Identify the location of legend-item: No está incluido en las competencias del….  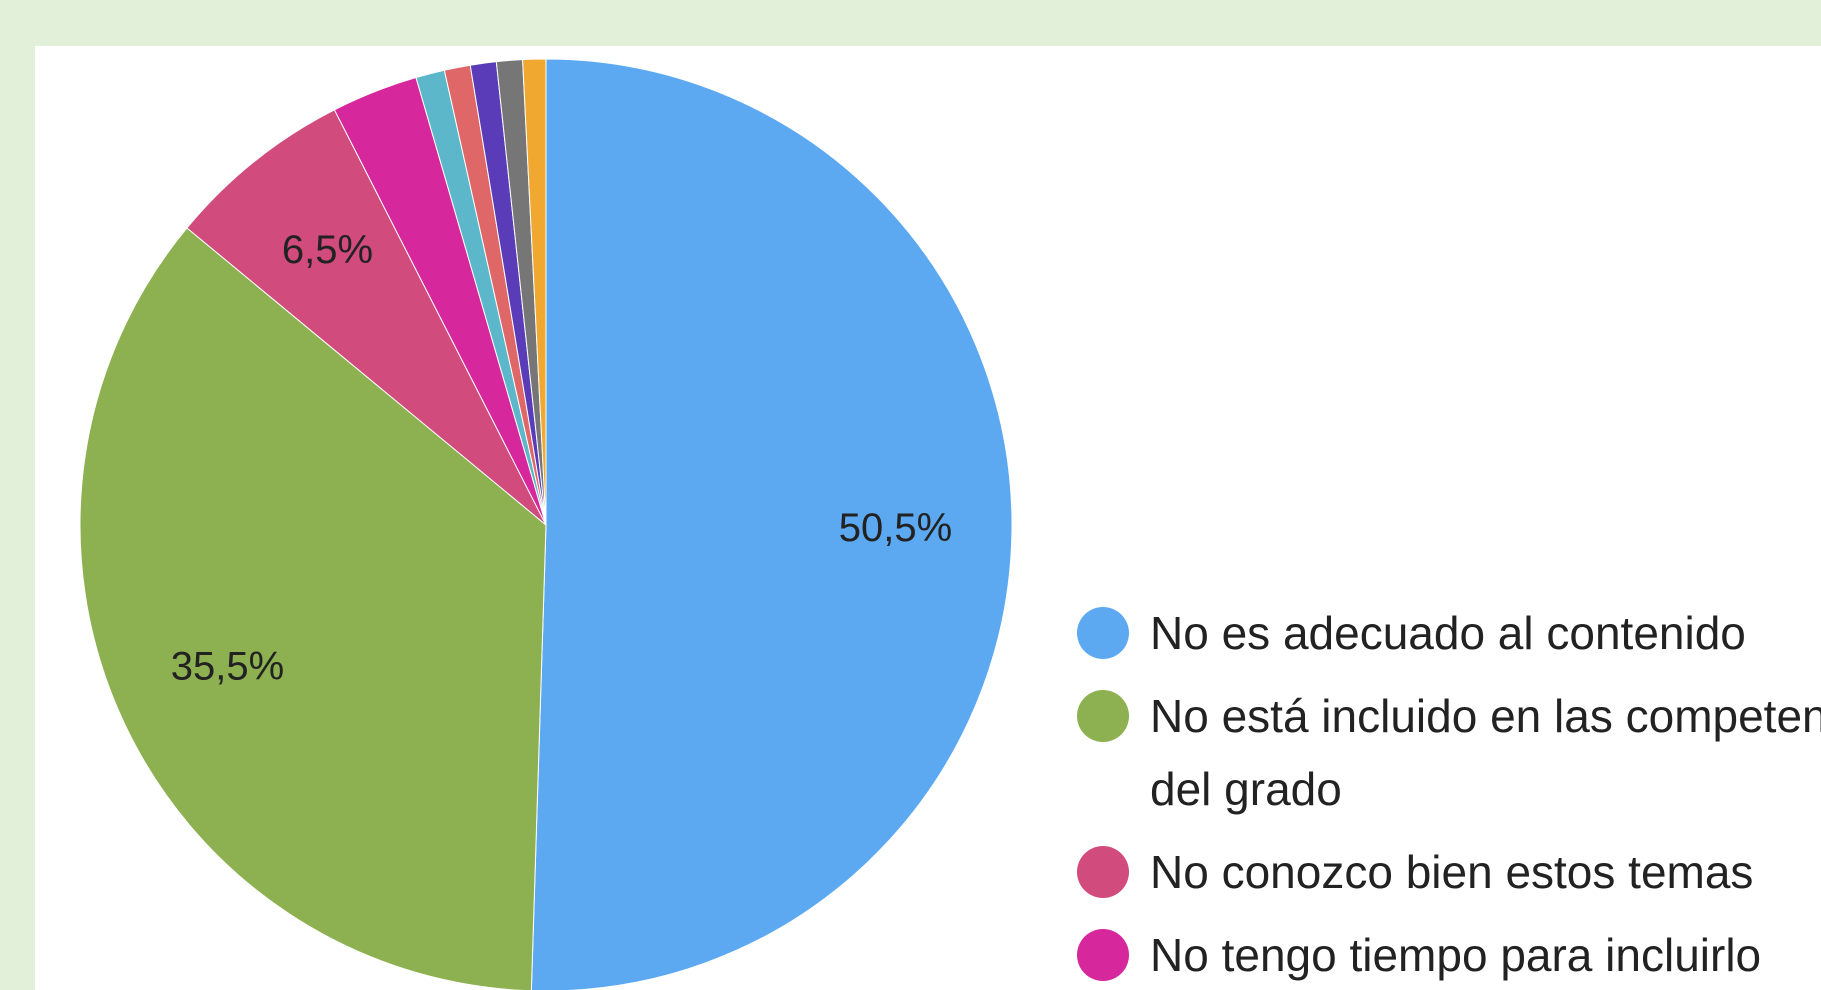
(1449, 753).